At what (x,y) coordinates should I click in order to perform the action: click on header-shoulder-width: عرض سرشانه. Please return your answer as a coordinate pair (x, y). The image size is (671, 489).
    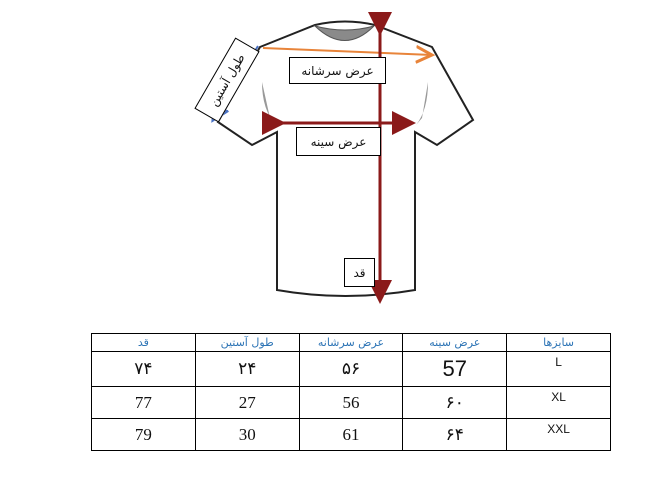
    Looking at the image, I should click on (351, 342).